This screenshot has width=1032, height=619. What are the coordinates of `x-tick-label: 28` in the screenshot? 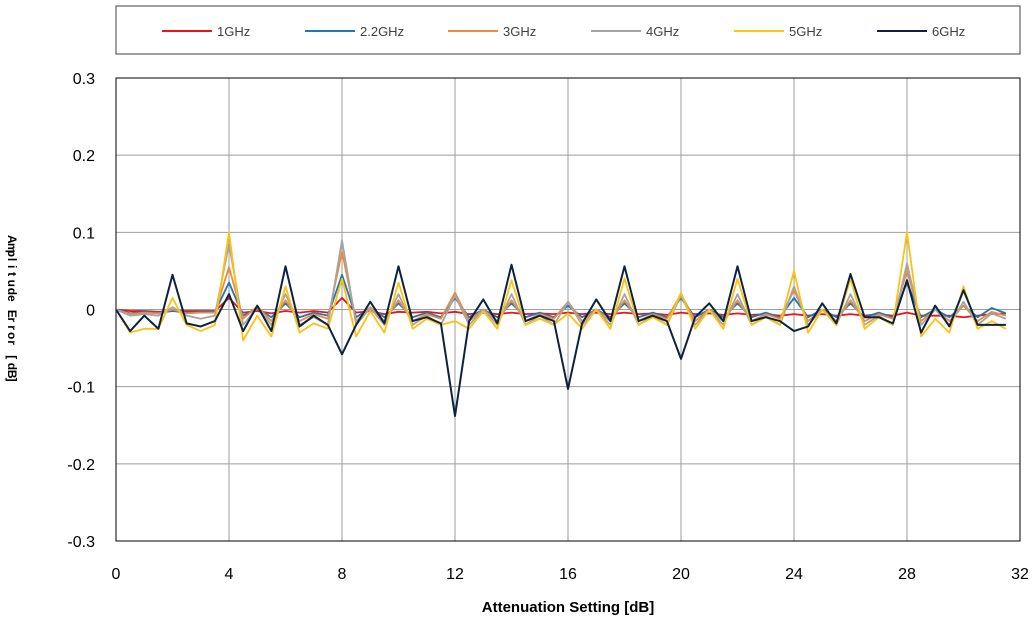 It's located at (907, 574).